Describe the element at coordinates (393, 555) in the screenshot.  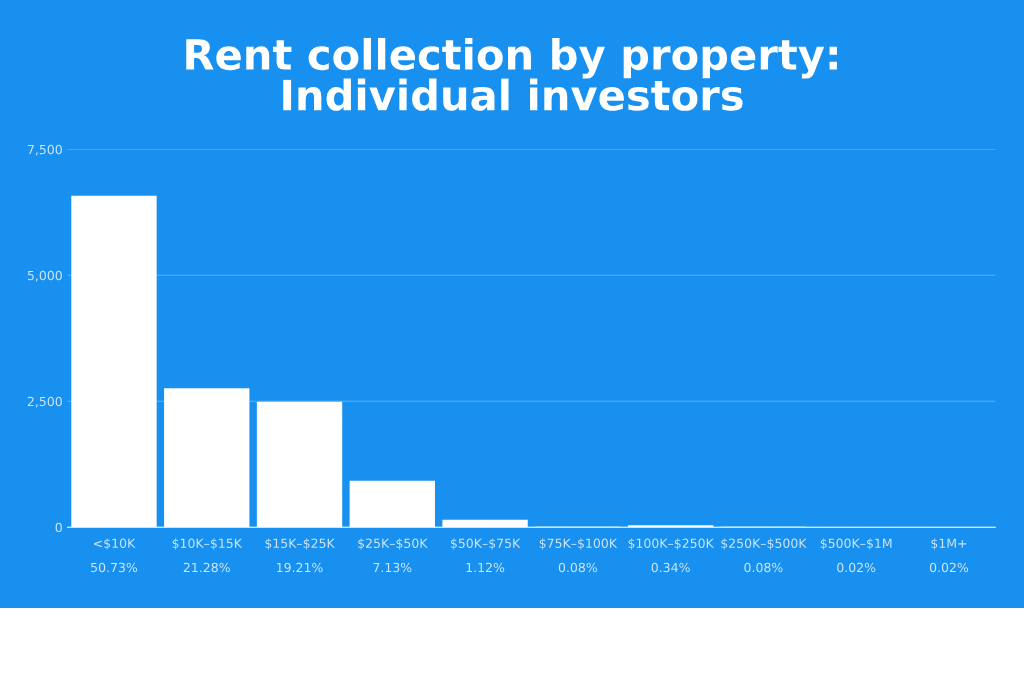
I see `x-tick-label: $25K–$50K 7.13%` at that location.